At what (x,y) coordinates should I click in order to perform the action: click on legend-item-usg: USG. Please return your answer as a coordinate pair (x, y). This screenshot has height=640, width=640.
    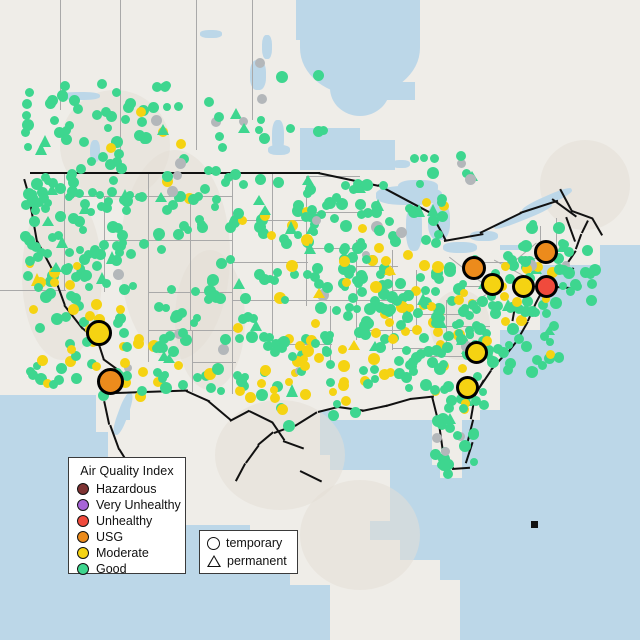
    Looking at the image, I should click on (127, 537).